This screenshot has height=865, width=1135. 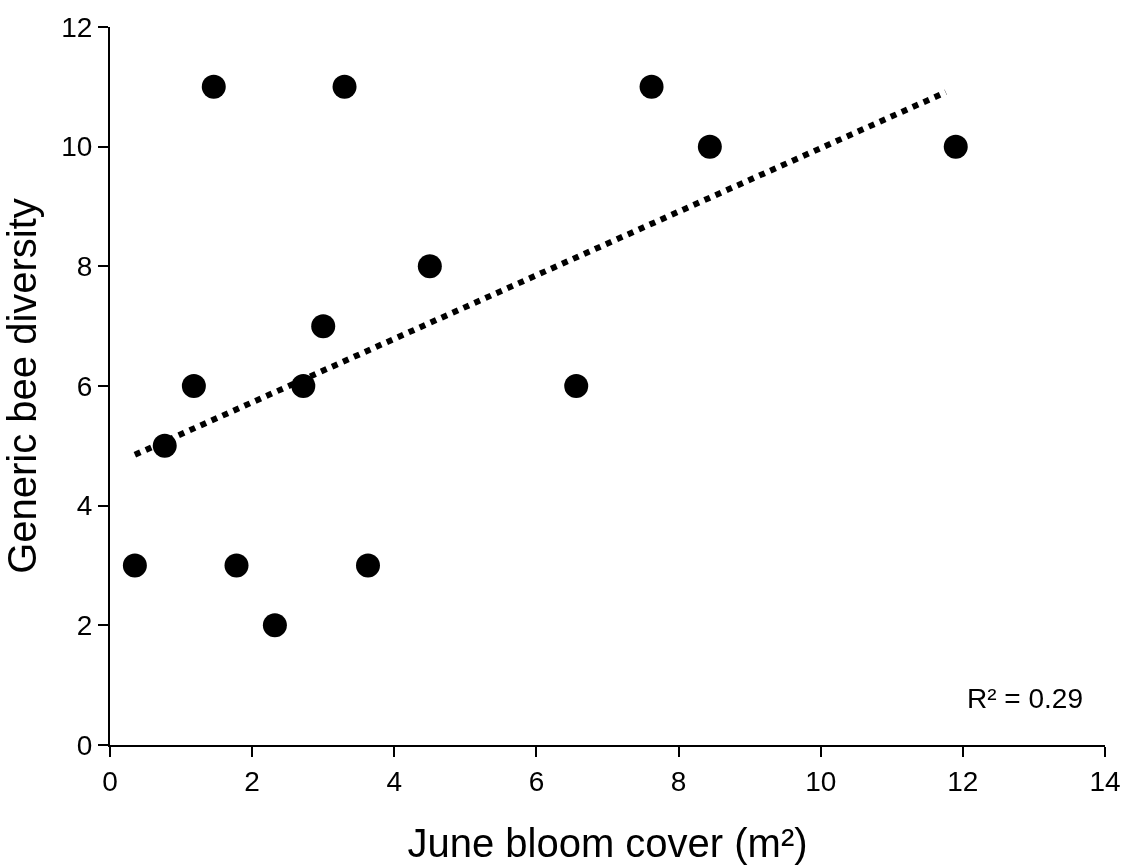 I want to click on y-tick-label: 10, so click(x=77, y=147).